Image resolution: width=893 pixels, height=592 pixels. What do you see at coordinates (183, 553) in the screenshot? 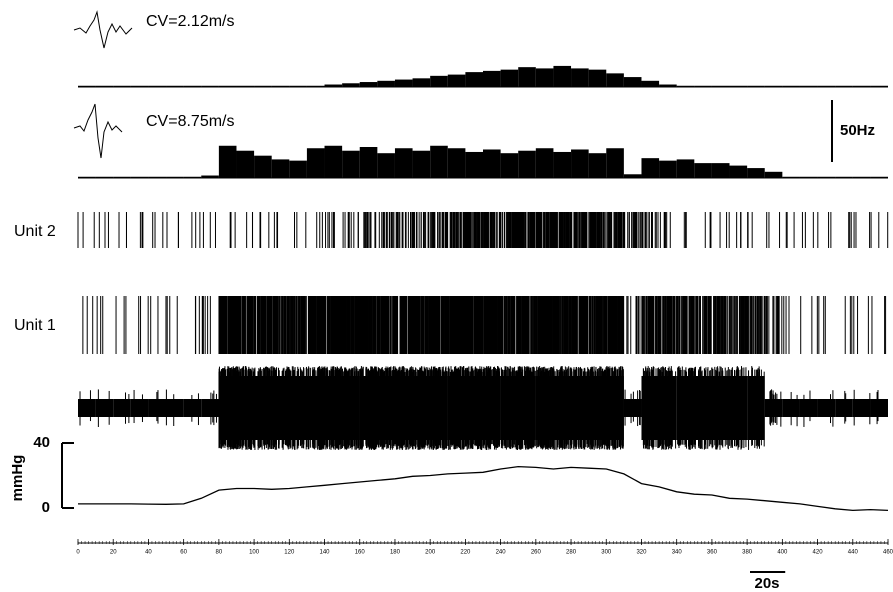
I see `x-tick-label: 60` at bounding box center [183, 553].